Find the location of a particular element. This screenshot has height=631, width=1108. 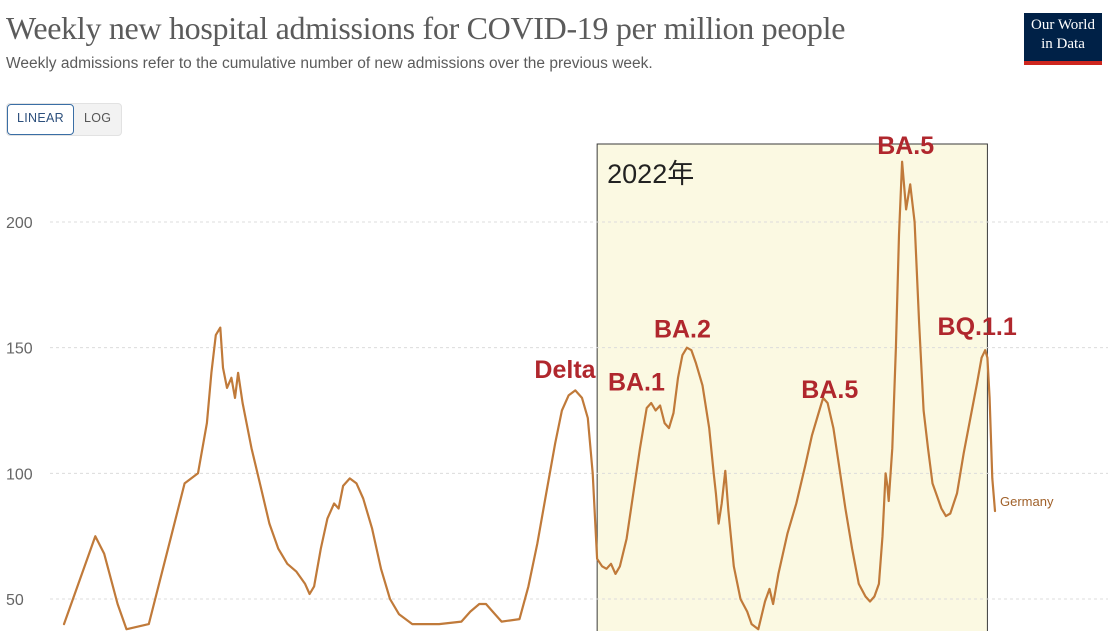

y-tick-label-100: 100 is located at coordinates (19, 474).